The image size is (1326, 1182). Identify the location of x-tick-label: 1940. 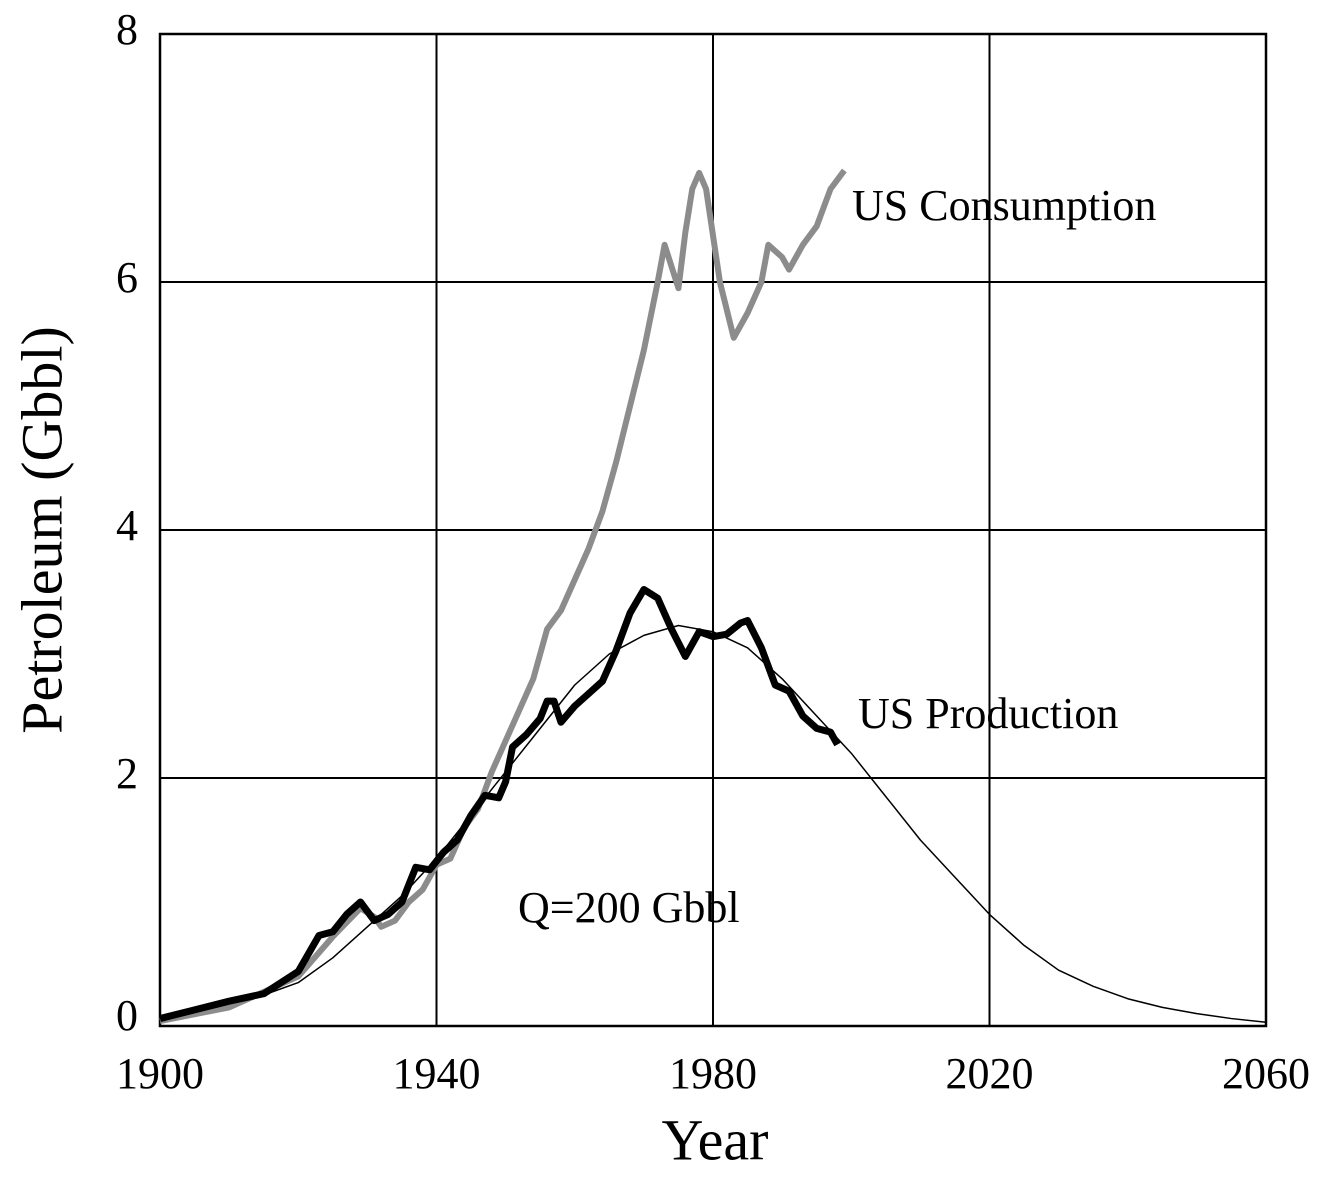
(437, 1073).